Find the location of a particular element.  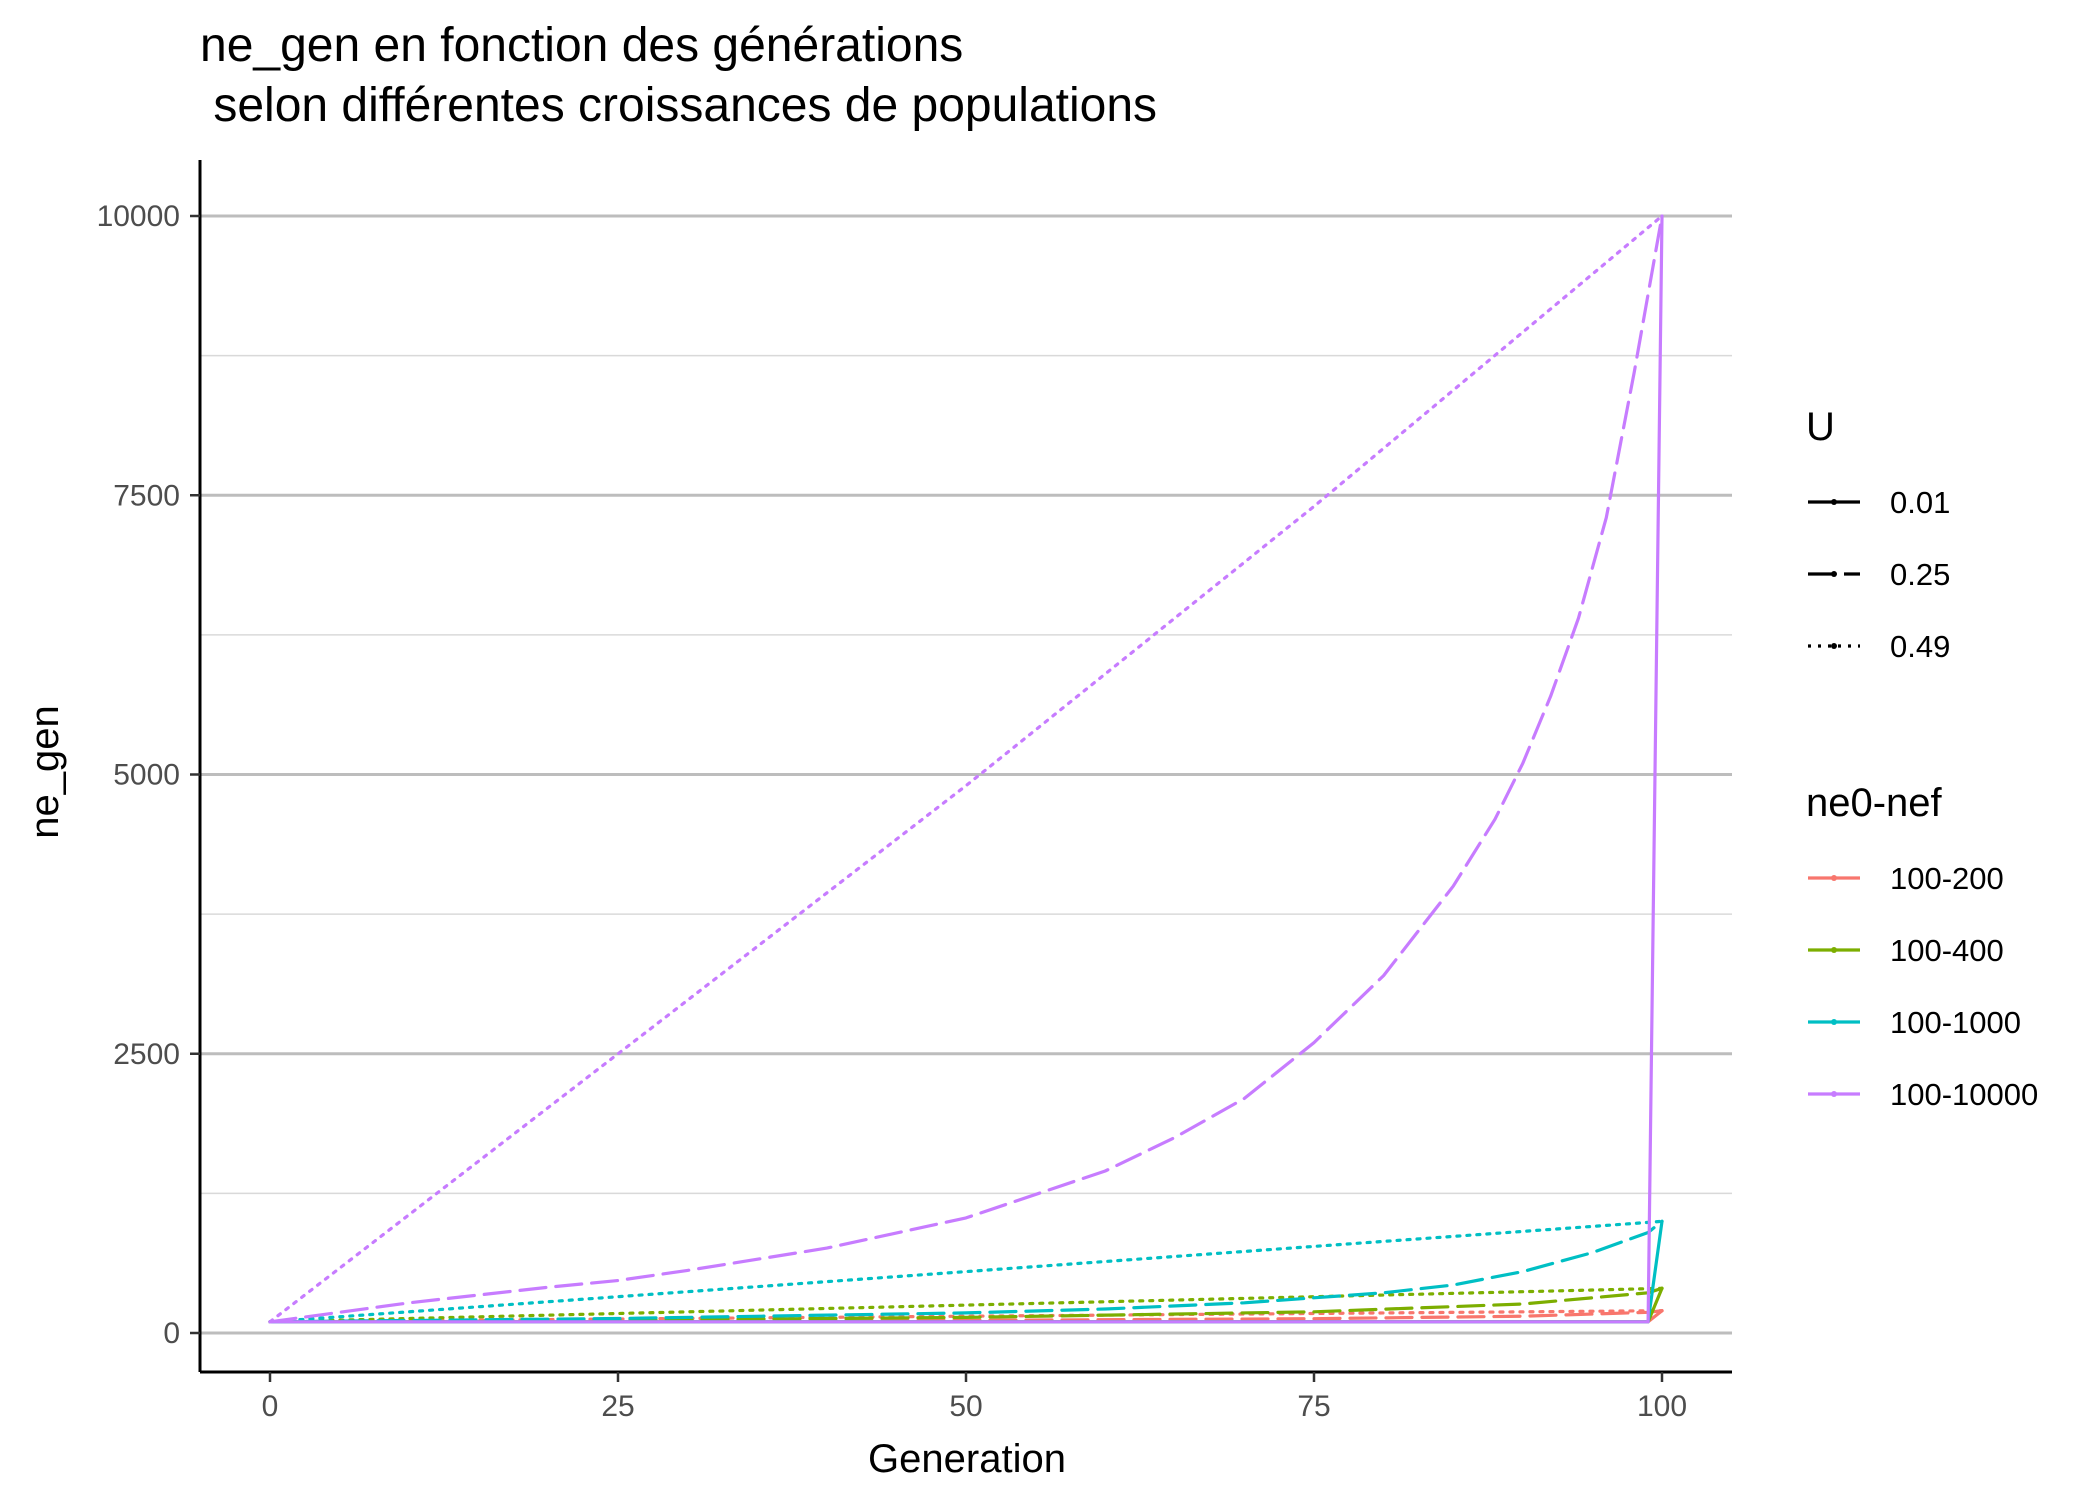

legend-nef-label-100-200: 100-200 is located at coordinates (1947, 878).